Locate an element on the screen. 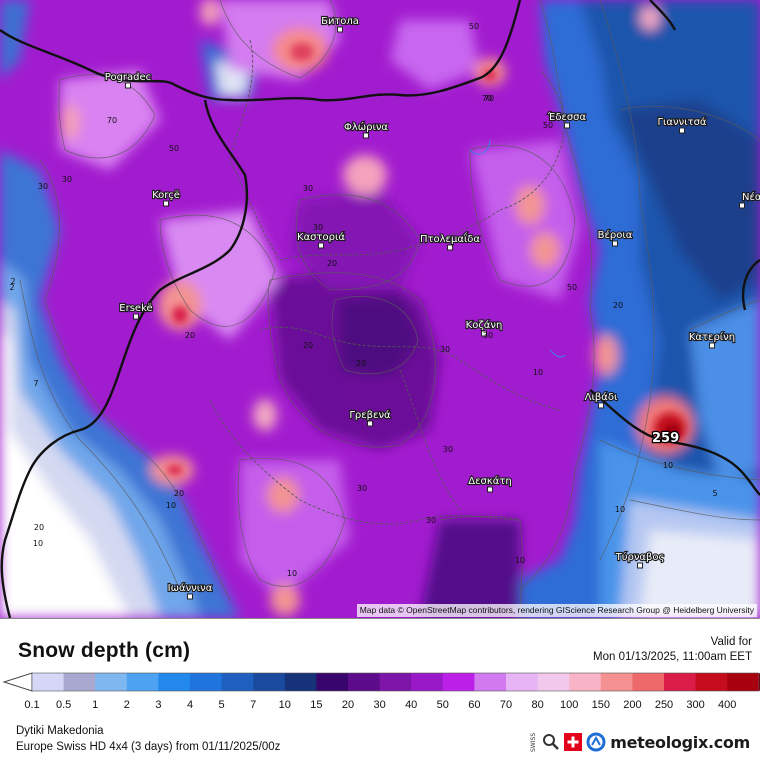 The height and width of the screenshot is (761, 760). scale-tick-label: 10 is located at coordinates (284, 705).